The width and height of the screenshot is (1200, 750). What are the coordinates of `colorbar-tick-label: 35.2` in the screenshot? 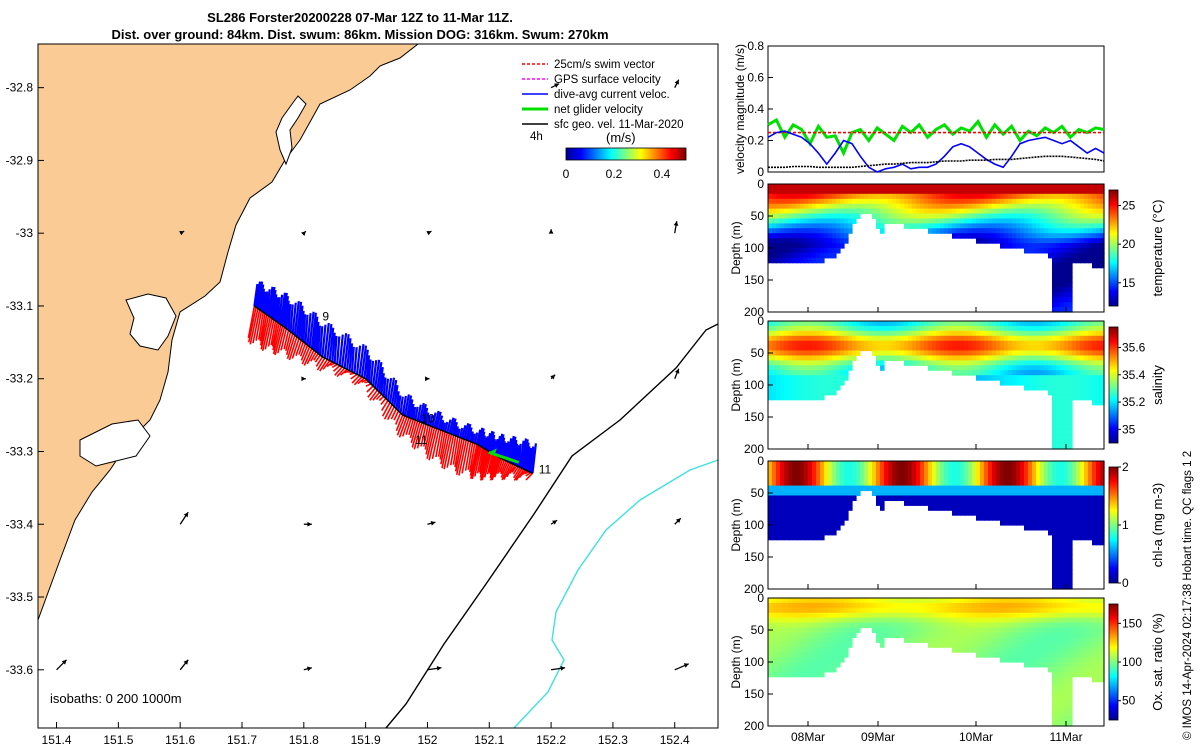 It's located at (1134, 402).